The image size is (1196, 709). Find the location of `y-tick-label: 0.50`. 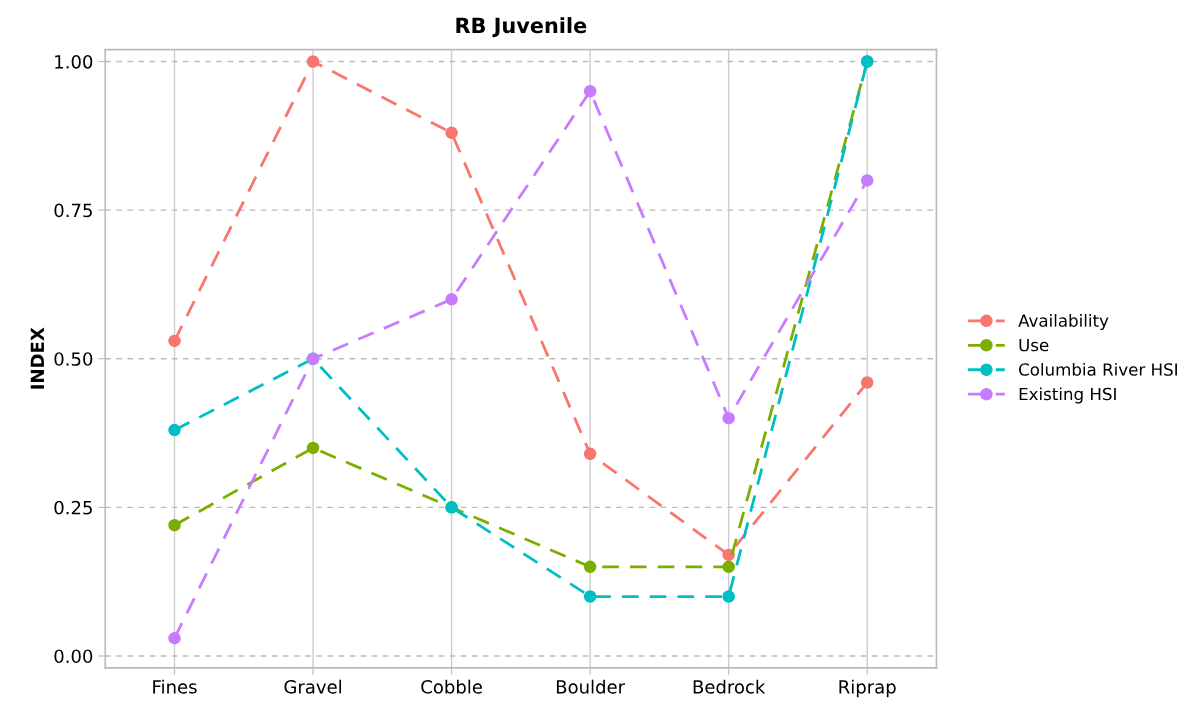

y-tick-label: 0.50 is located at coordinates (73, 359).